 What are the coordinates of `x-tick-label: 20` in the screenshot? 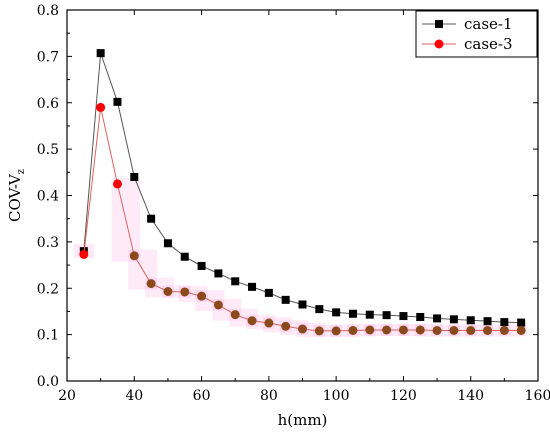 It's located at (67, 396).